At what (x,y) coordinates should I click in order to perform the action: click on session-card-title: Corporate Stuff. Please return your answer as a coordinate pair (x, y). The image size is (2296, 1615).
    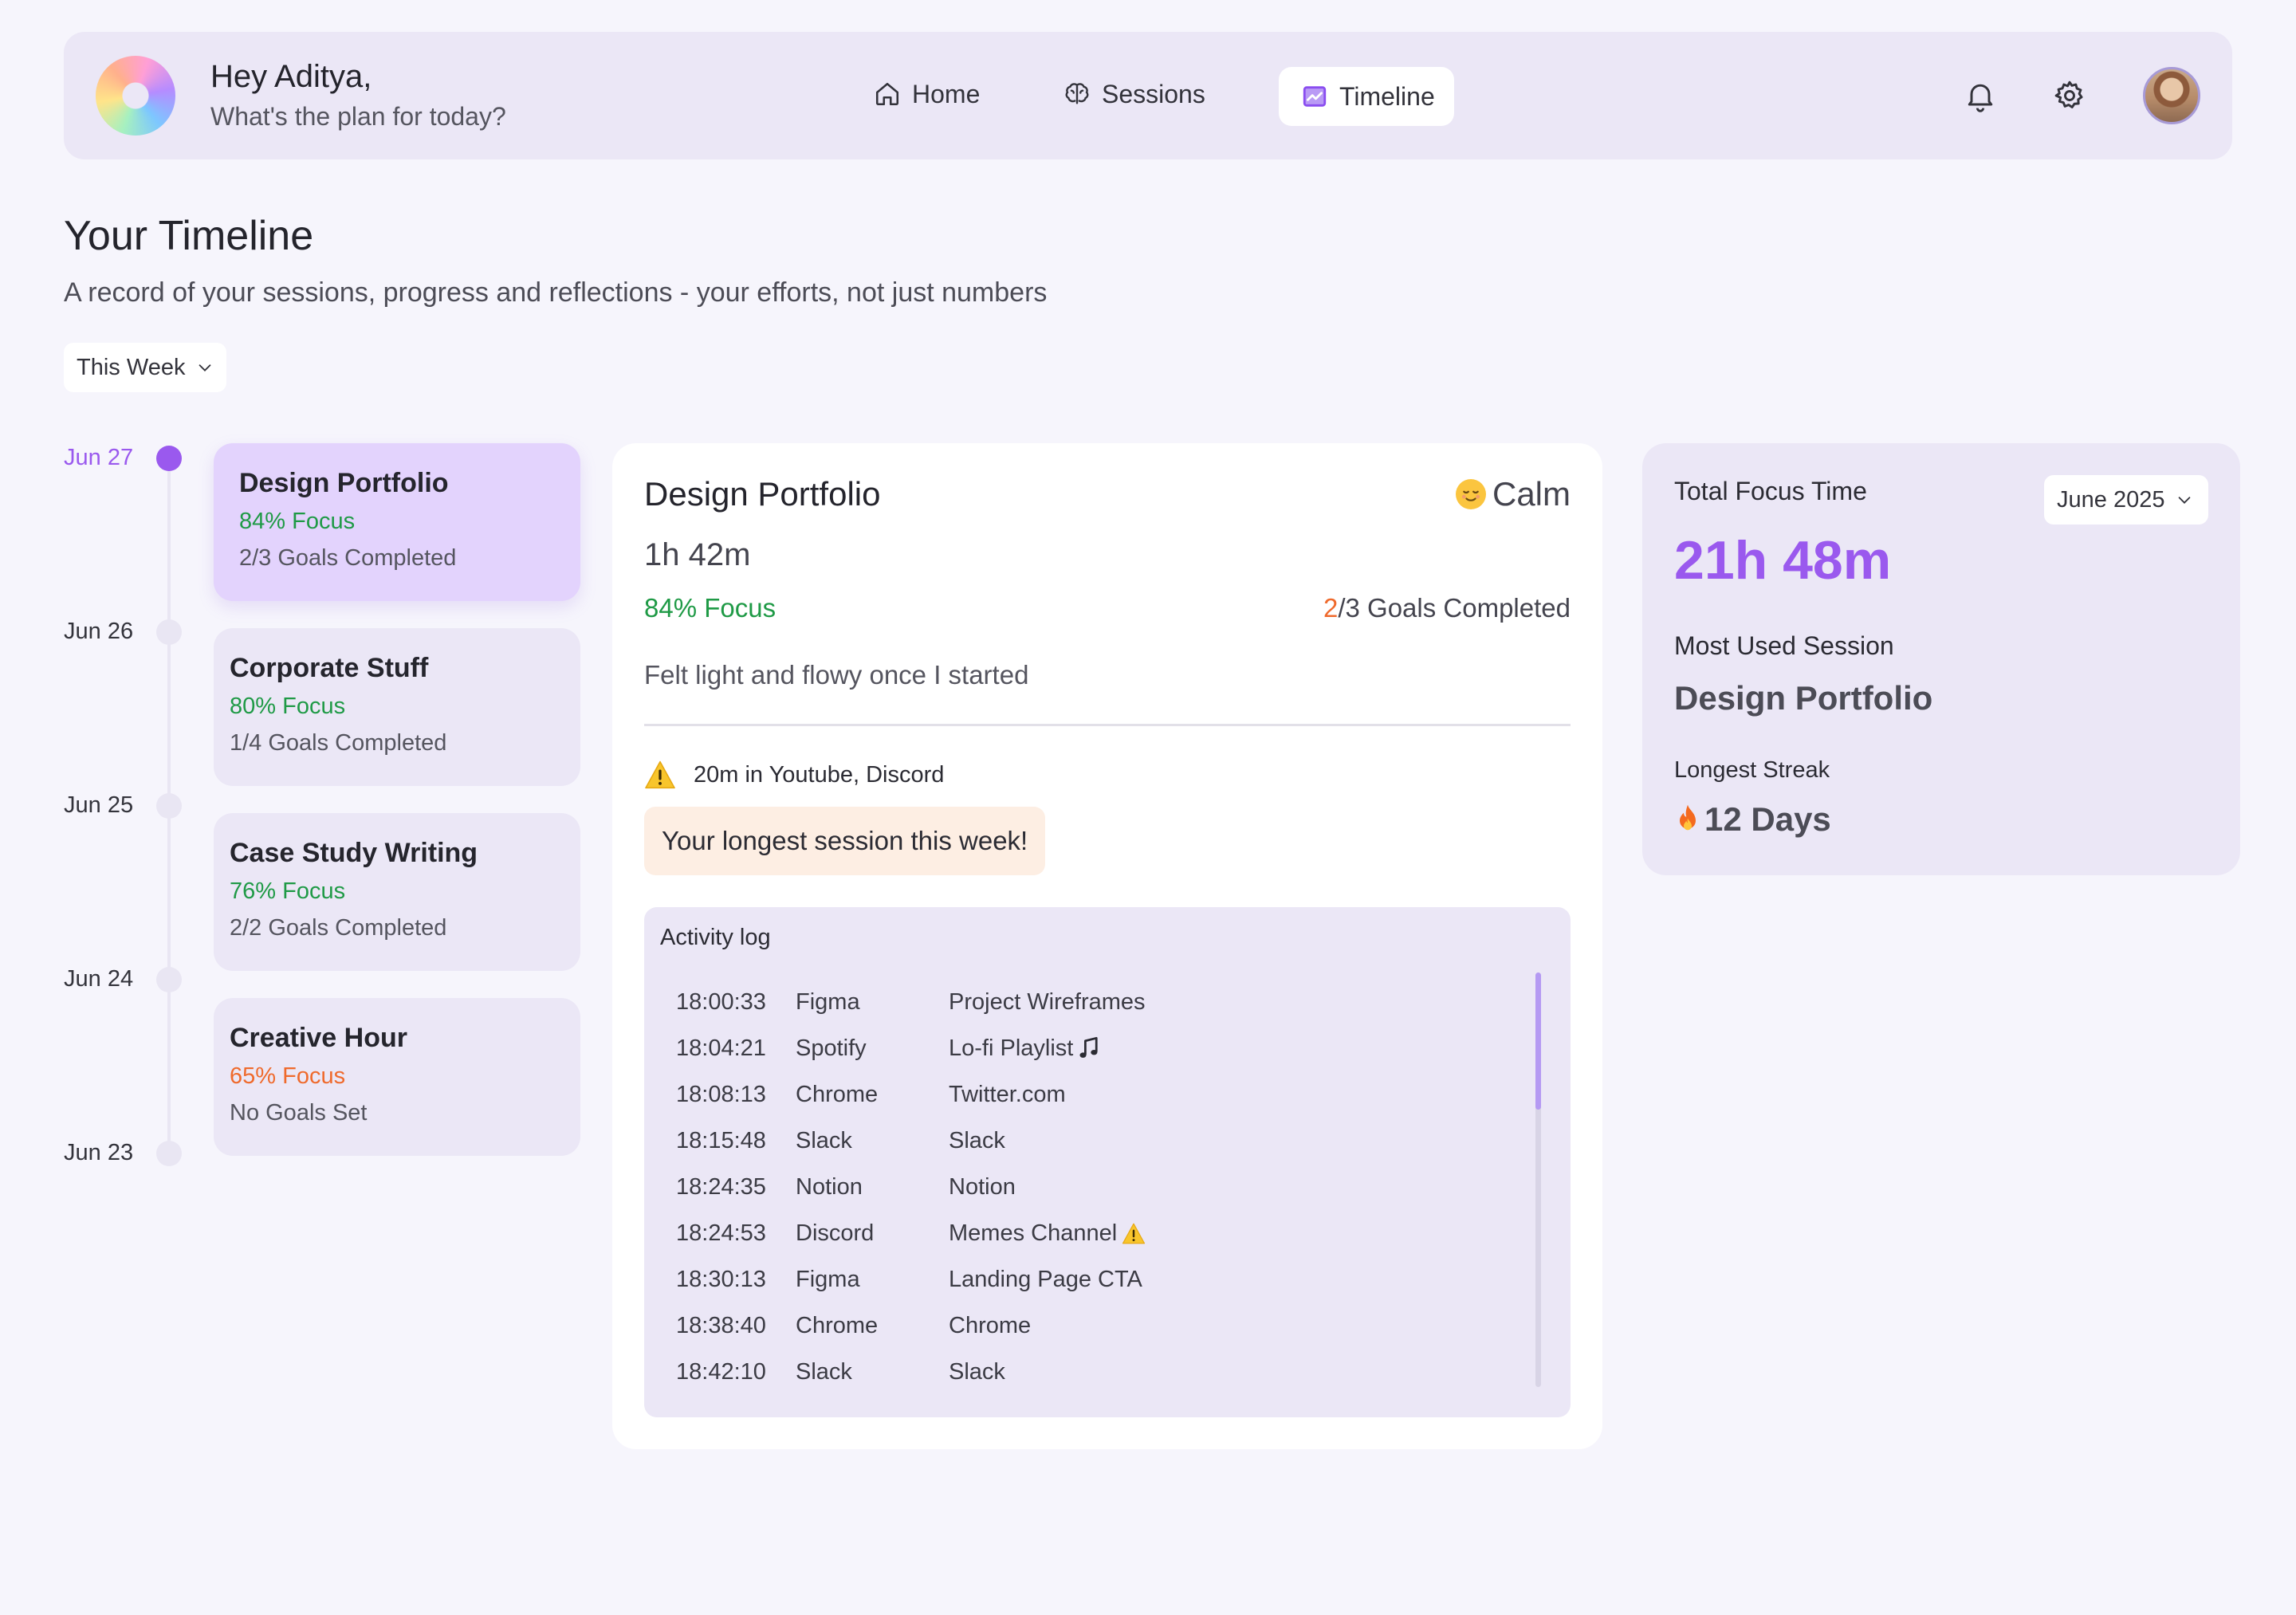
    Looking at the image, I should click on (329, 668).